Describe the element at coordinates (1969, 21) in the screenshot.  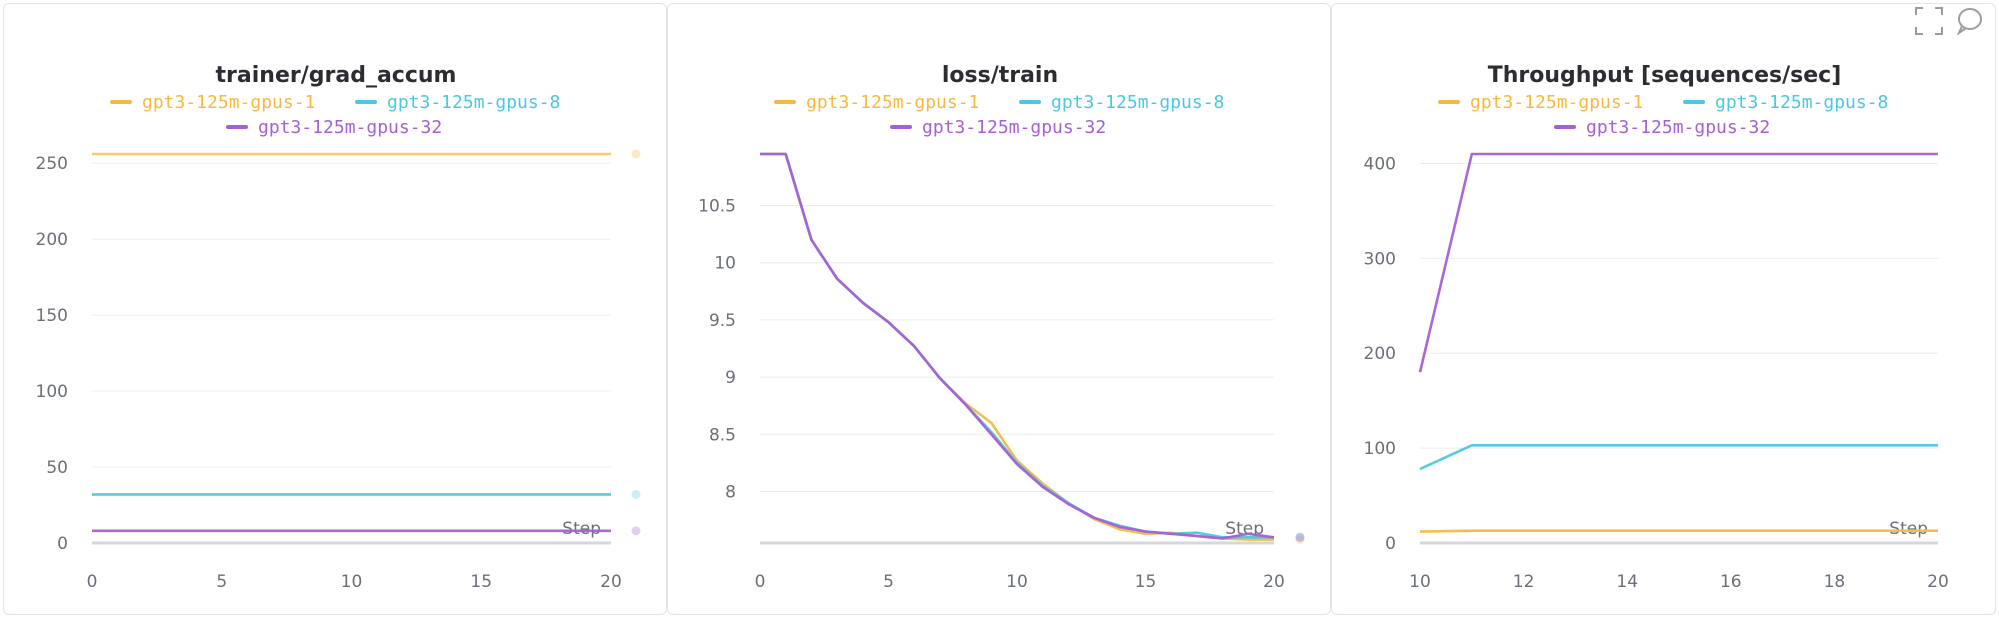
I see `comment-icon` at that location.